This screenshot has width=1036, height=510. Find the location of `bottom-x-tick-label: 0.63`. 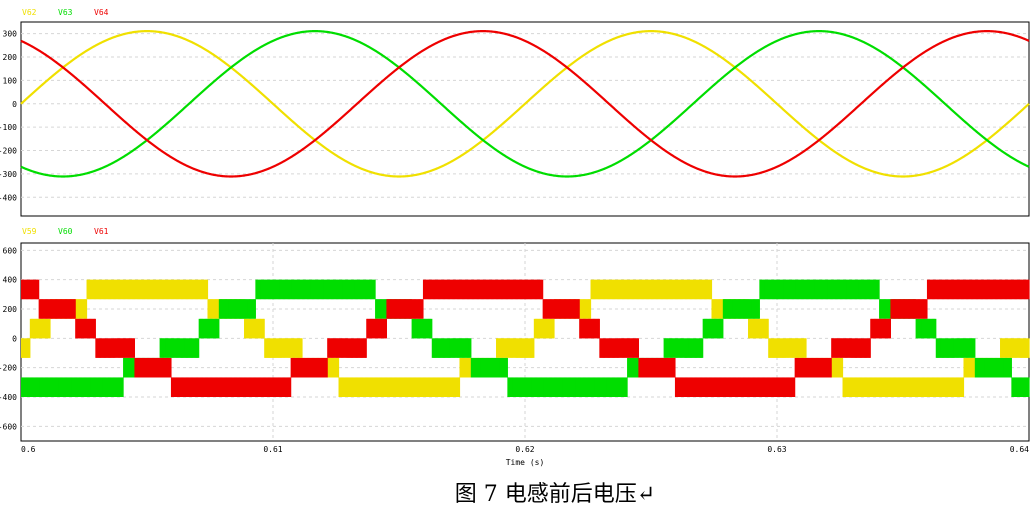

bottom-x-tick-label: 0.63 is located at coordinates (776, 449).